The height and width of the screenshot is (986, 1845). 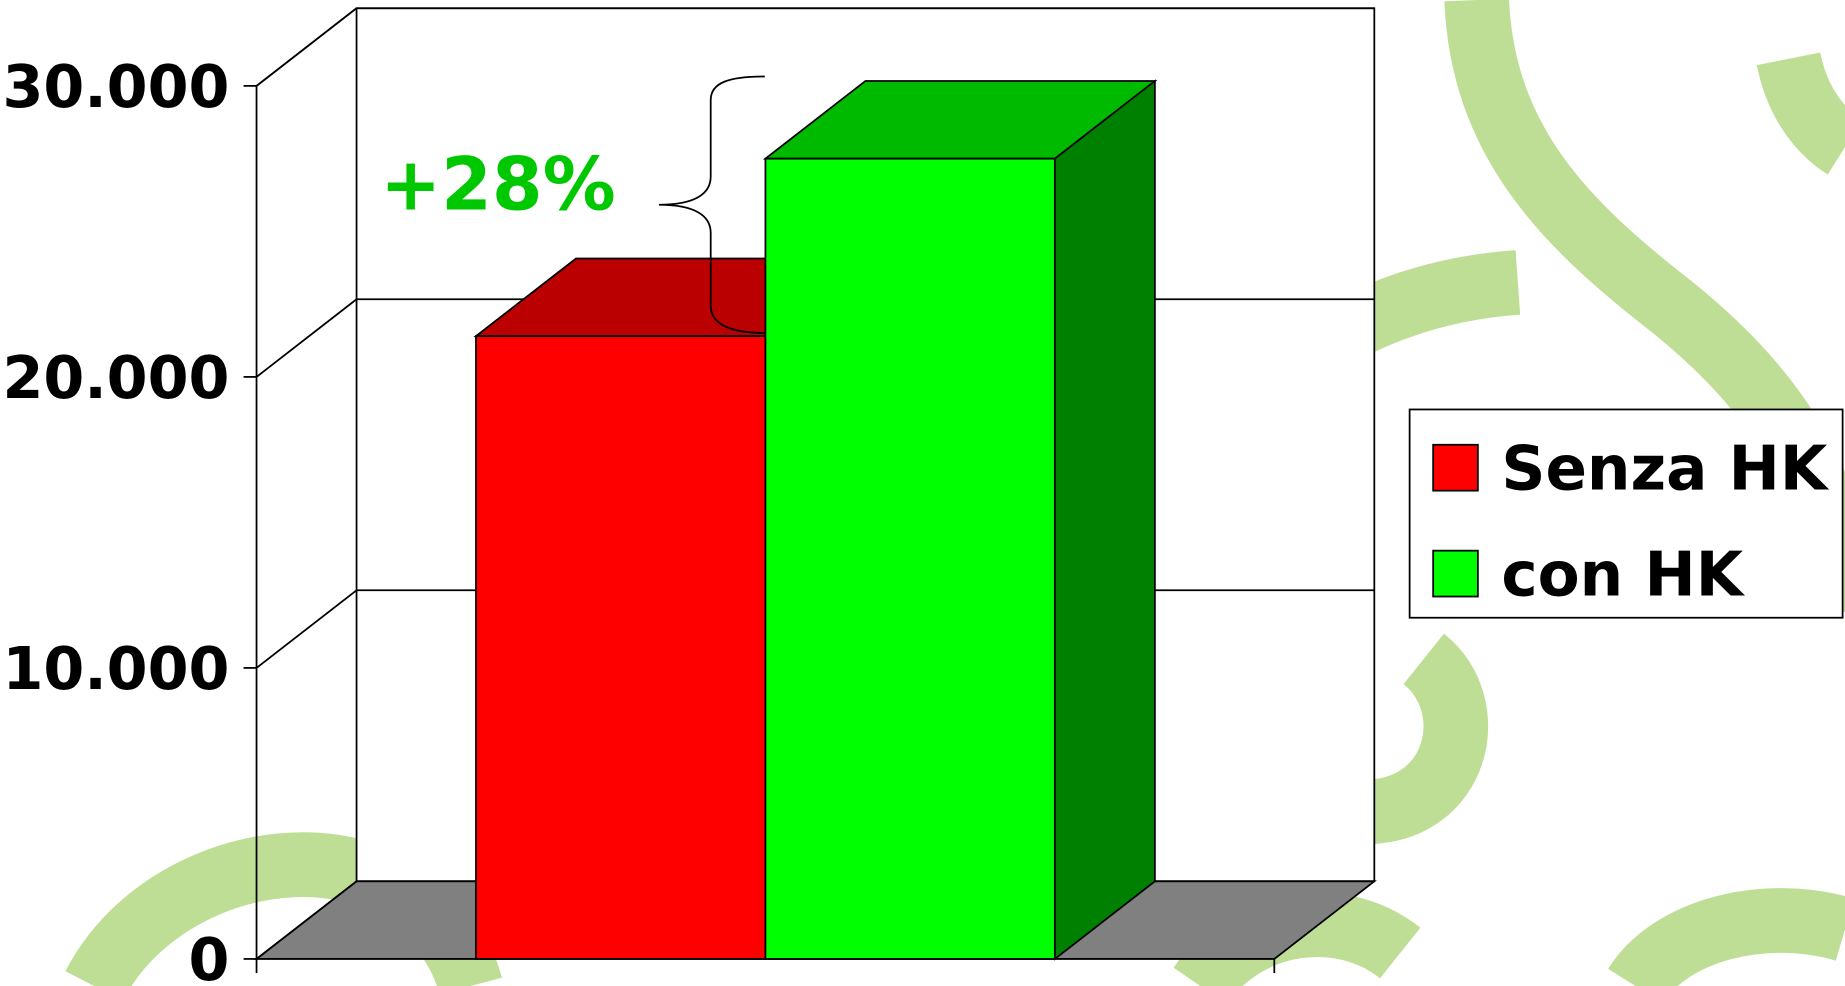 I want to click on legend-box, so click(x=1626, y=513).